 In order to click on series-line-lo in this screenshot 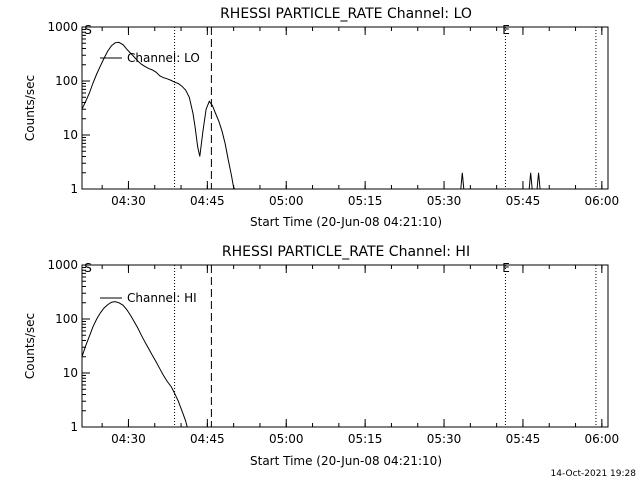, I will do `click(158, 115)`.